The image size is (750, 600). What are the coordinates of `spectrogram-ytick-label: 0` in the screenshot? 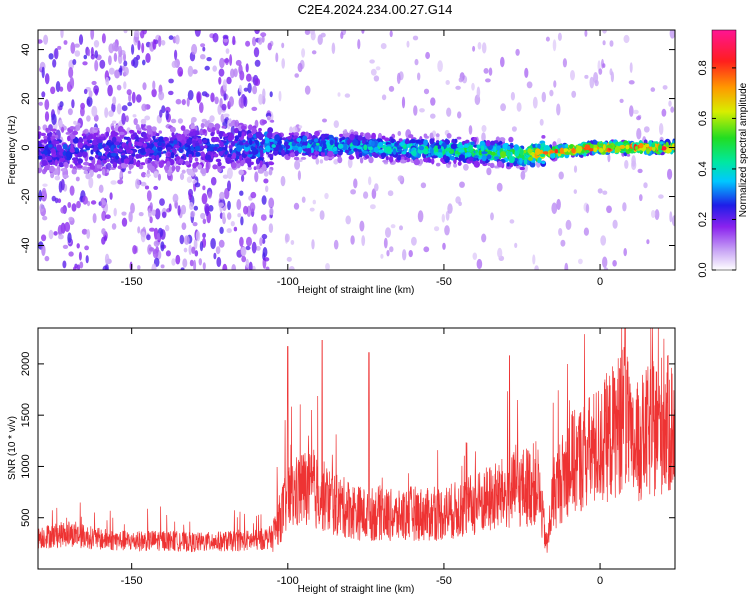 It's located at (26, 147).